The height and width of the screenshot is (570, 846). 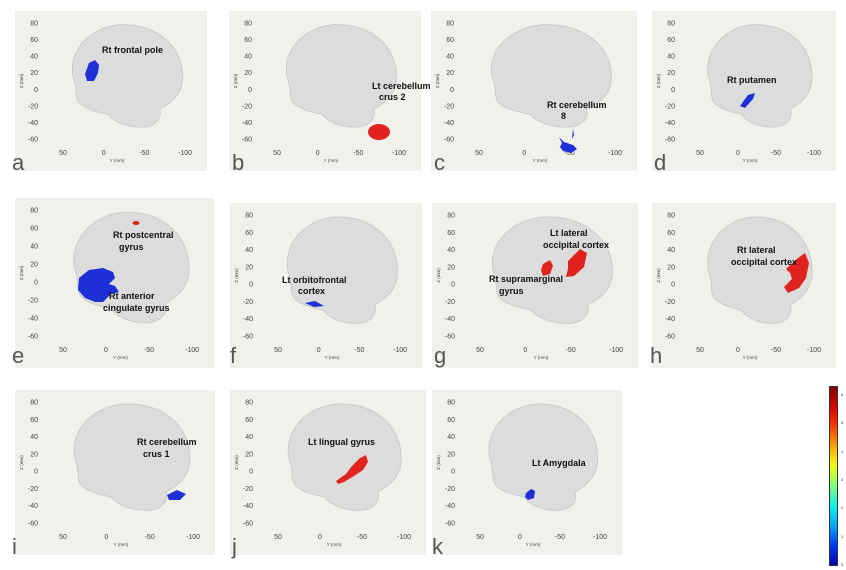 What do you see at coordinates (842, 451) in the screenshot?
I see `colorbar-tick-label: 4` at bounding box center [842, 451].